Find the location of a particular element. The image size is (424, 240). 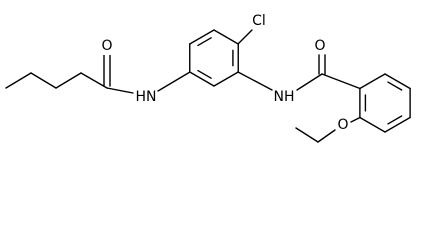

label-bg is located at coordinates (107, 46).